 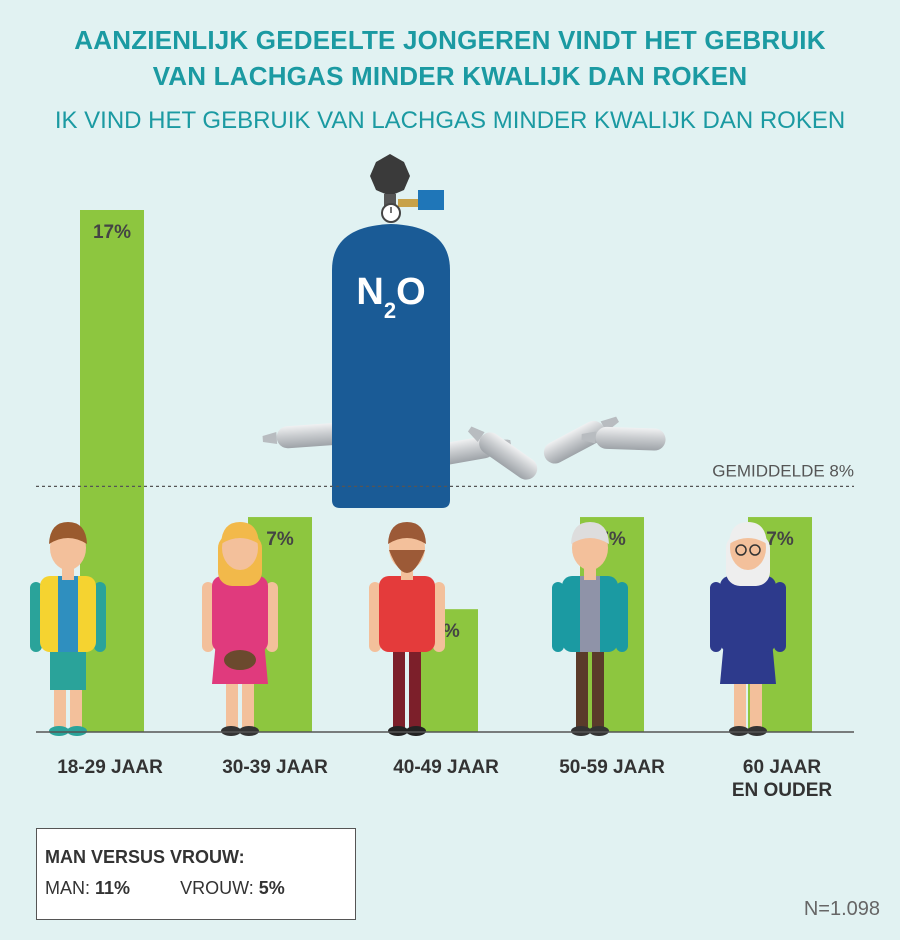 What do you see at coordinates (113, 888) in the screenshot?
I see `man-value: 11%` at bounding box center [113, 888].